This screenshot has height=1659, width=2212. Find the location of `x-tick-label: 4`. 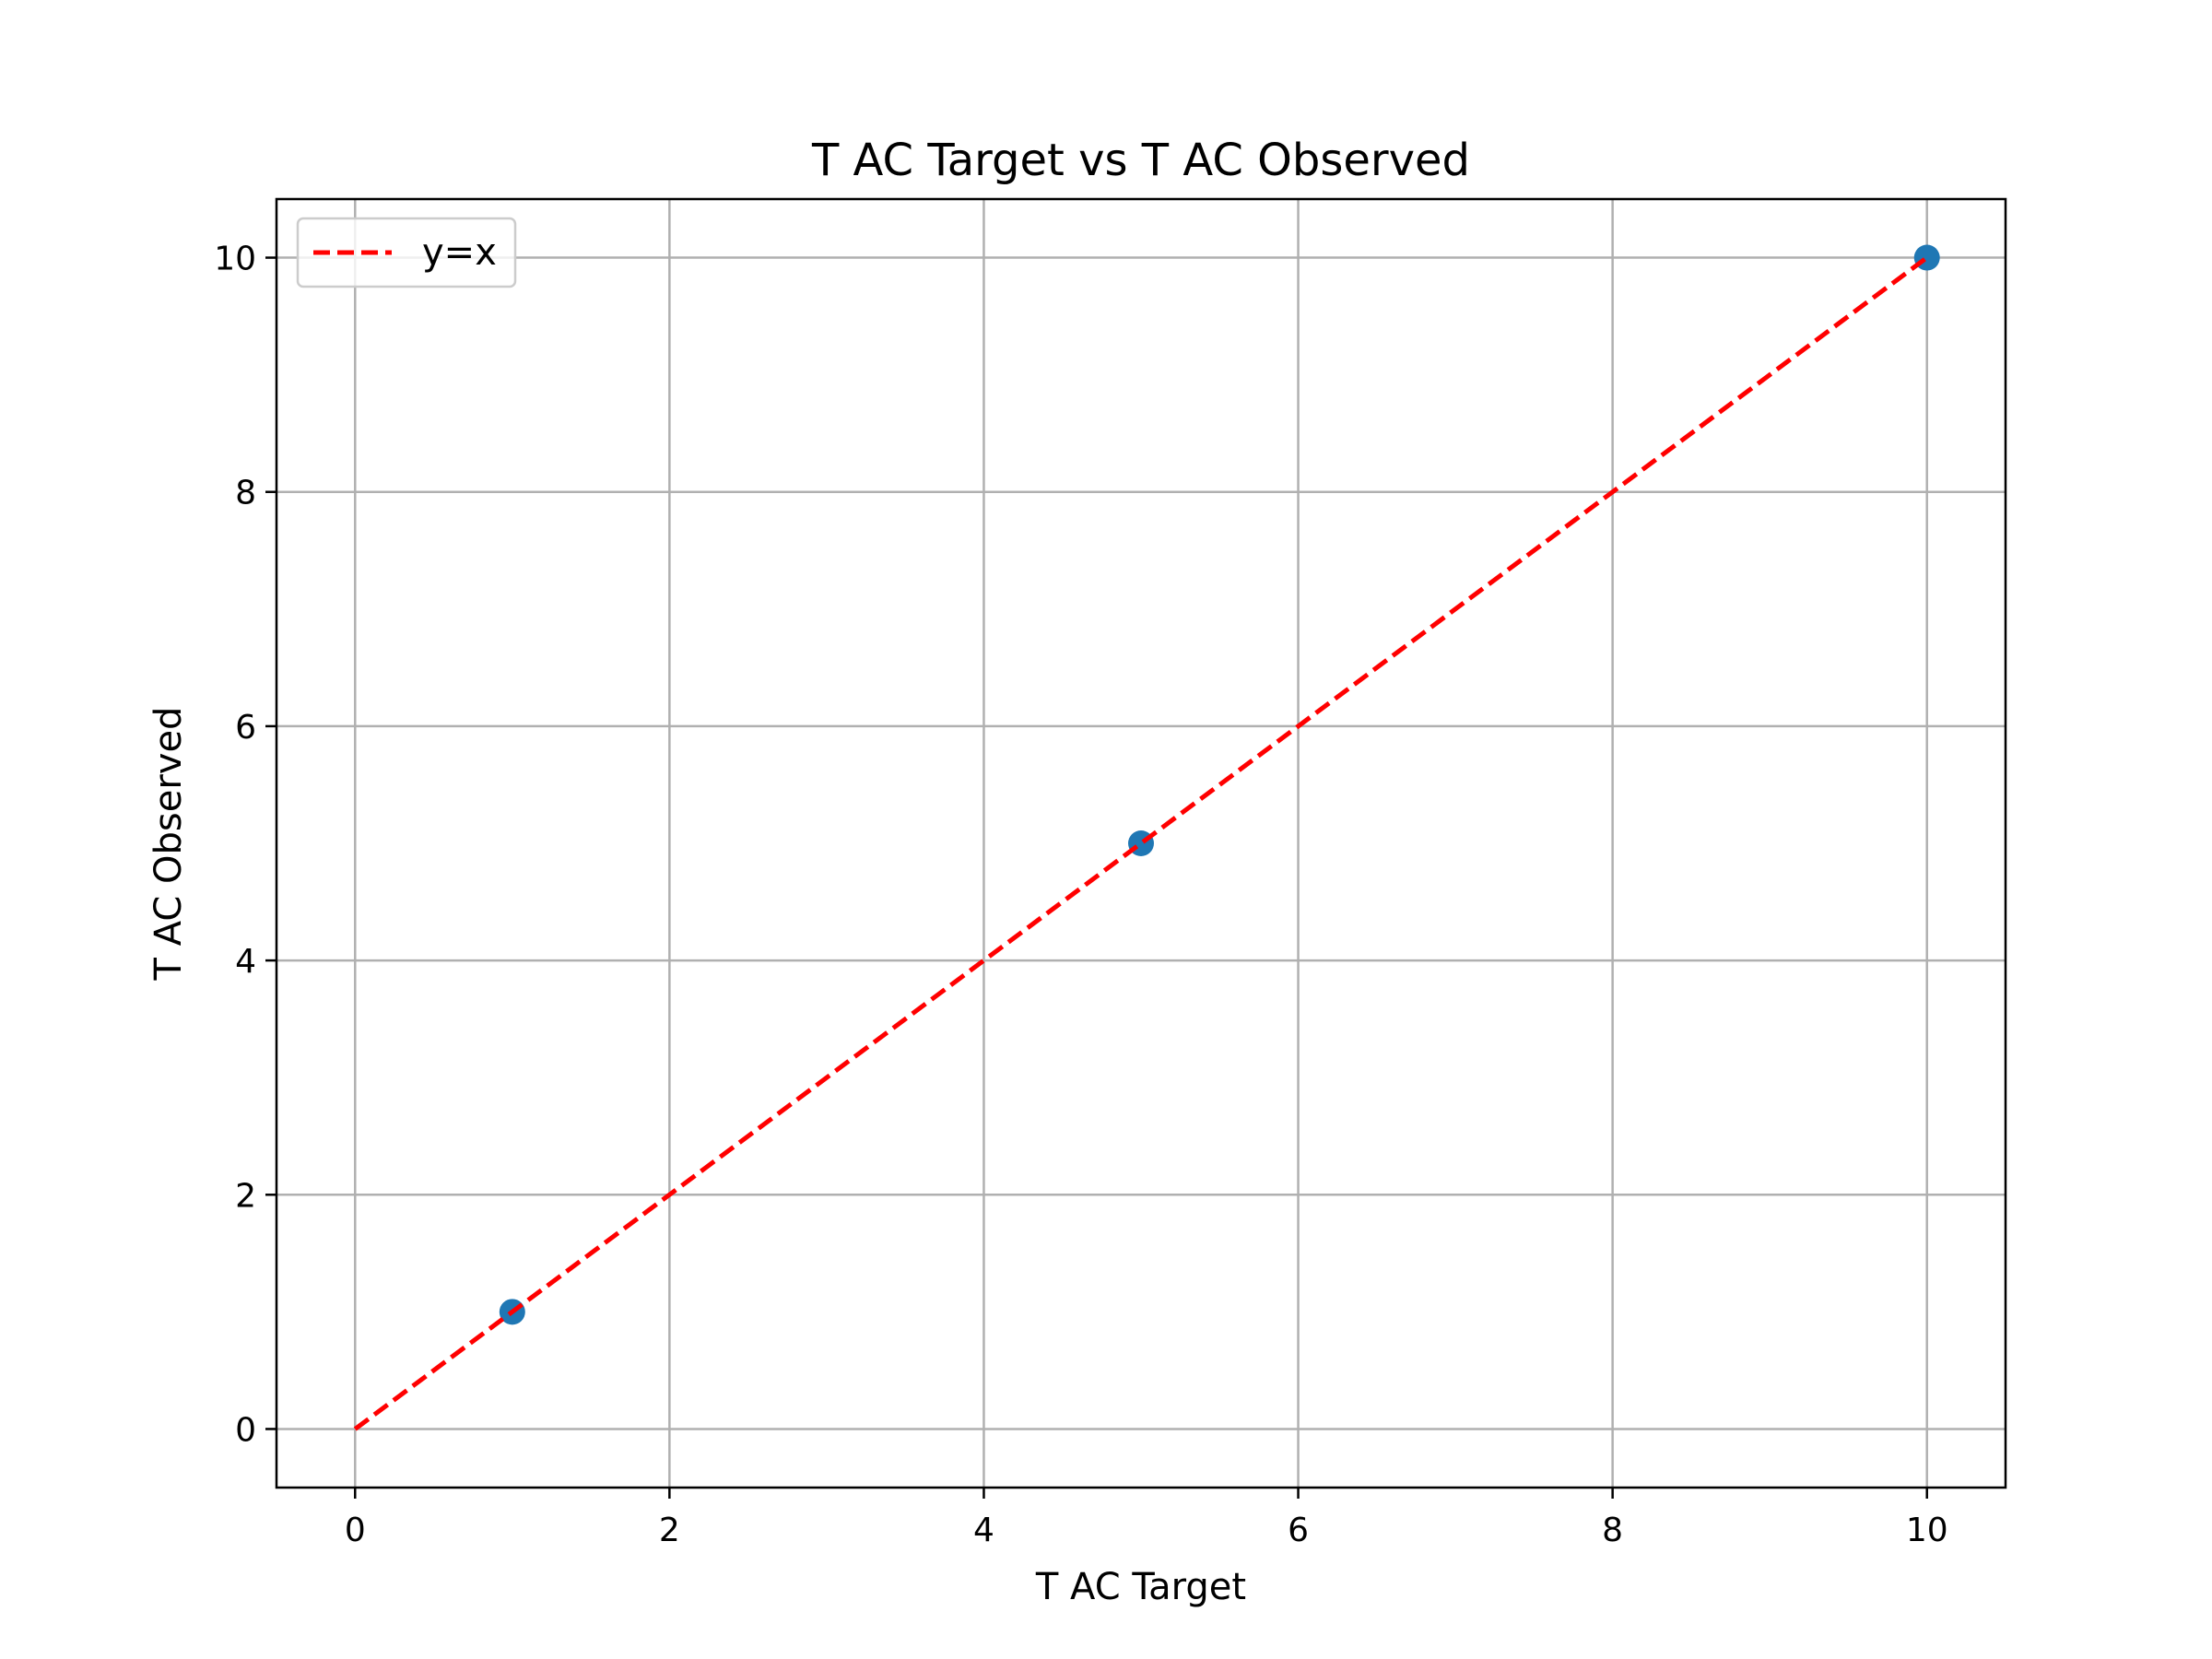

x-tick-label: 4 is located at coordinates (983, 1530).